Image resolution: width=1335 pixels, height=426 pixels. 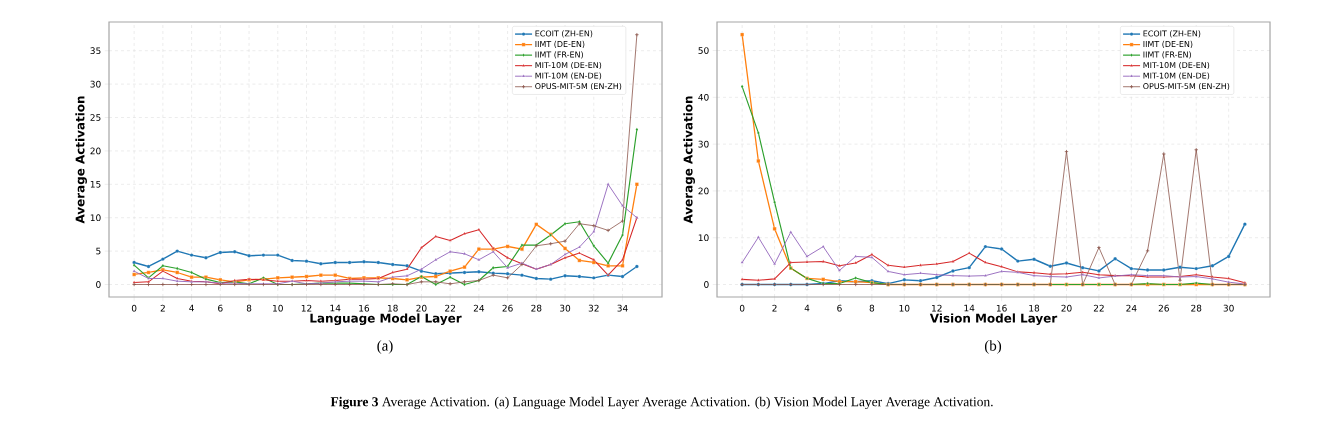 What do you see at coordinates (386, 319) in the screenshot?
I see `x-axis-title: Language Model Layer` at bounding box center [386, 319].